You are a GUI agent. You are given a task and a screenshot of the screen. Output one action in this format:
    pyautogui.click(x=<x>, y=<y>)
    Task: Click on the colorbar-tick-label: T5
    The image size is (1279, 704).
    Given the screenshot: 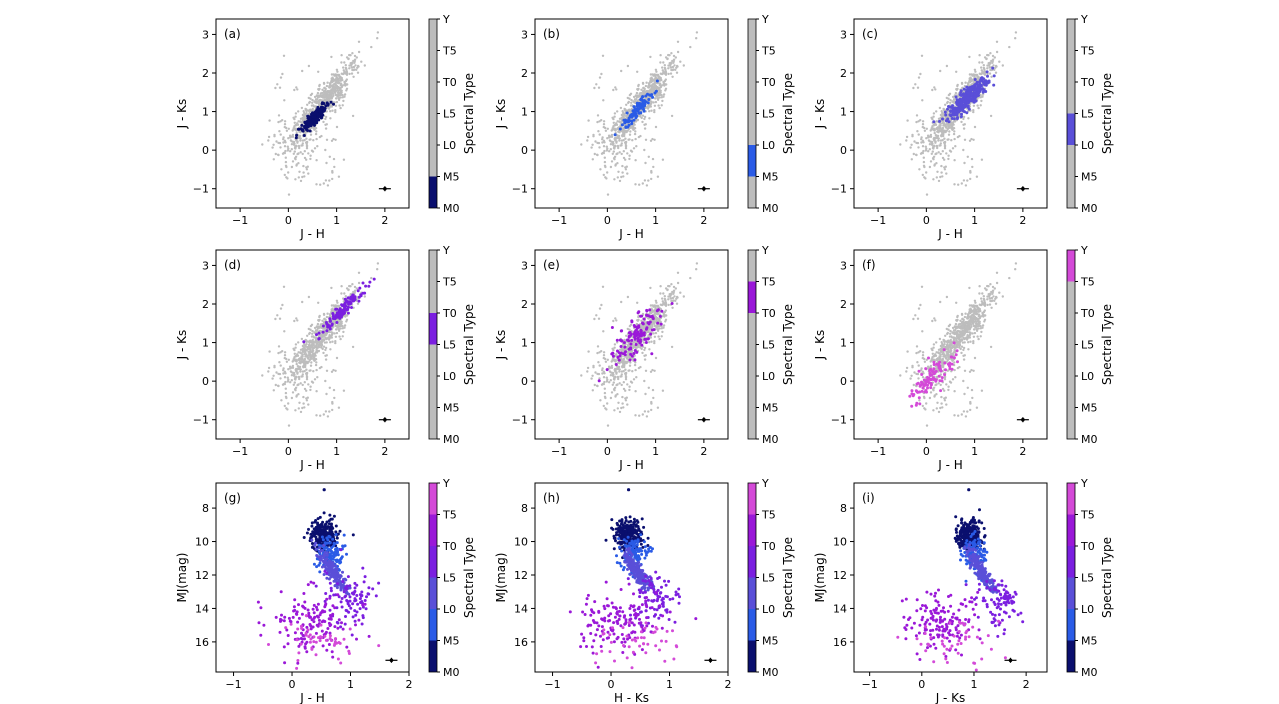 What is the action you would take?
    pyautogui.click(x=449, y=282)
    